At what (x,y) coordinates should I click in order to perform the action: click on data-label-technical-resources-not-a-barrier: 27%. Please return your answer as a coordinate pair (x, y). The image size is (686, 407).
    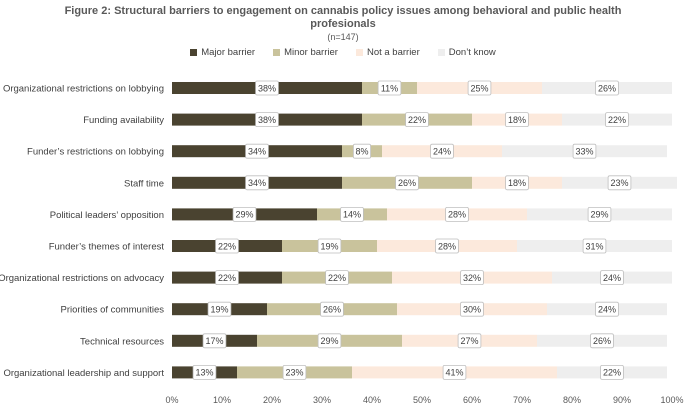
    Looking at the image, I should click on (469, 341).